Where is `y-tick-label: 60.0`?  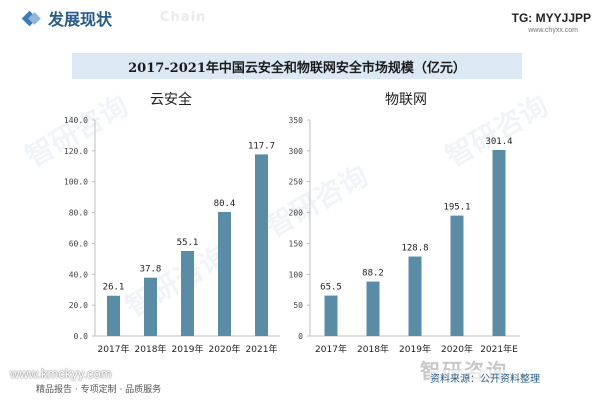
y-tick-label: 60.0 is located at coordinates (78, 243).